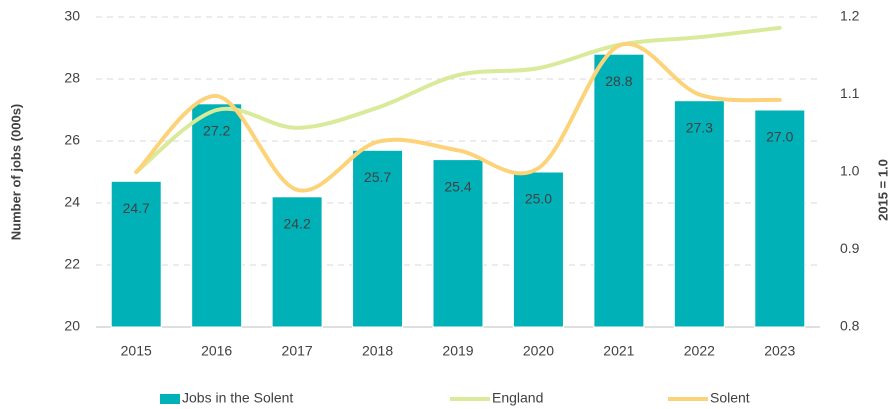 This screenshot has width=895, height=409. I want to click on x-tick-label: 2023, so click(779, 351).